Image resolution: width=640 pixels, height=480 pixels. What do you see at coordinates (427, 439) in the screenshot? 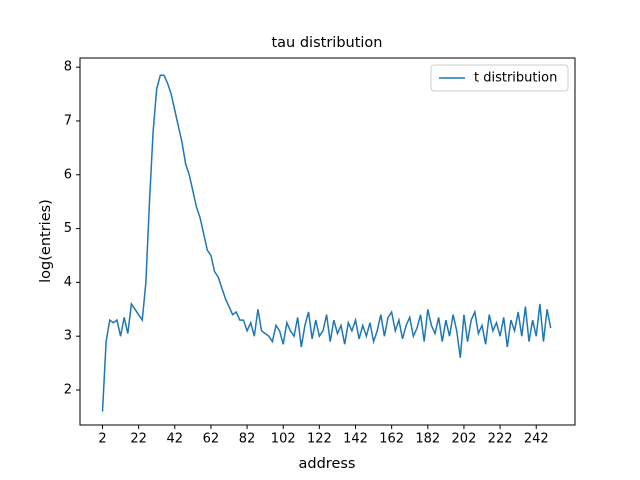
I see `x-tick-label: 182` at bounding box center [427, 439].